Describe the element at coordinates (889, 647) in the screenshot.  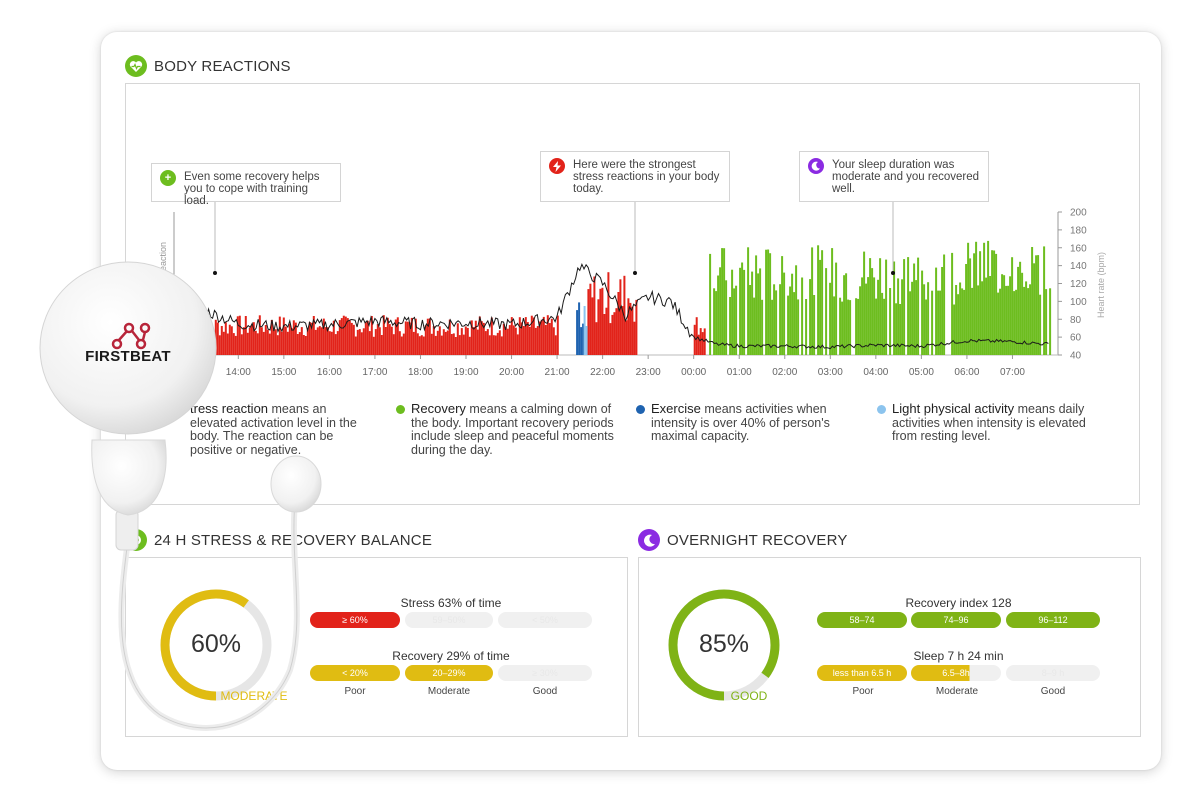
I see `overnight-panel` at that location.